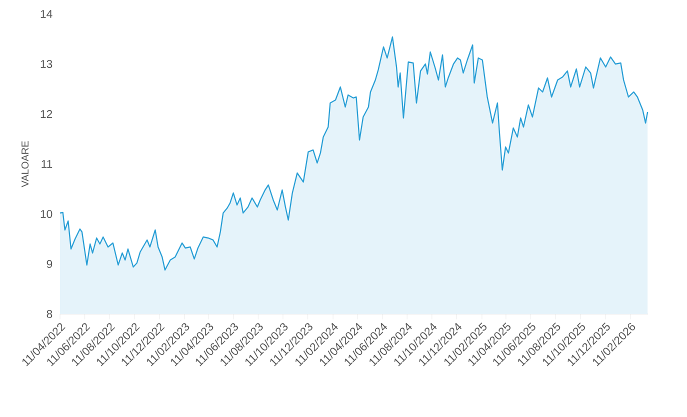 Image resolution: width=687 pixels, height=417 pixels. Describe the element at coordinates (46, 114) in the screenshot. I see `y-tick-label: 12` at that location.